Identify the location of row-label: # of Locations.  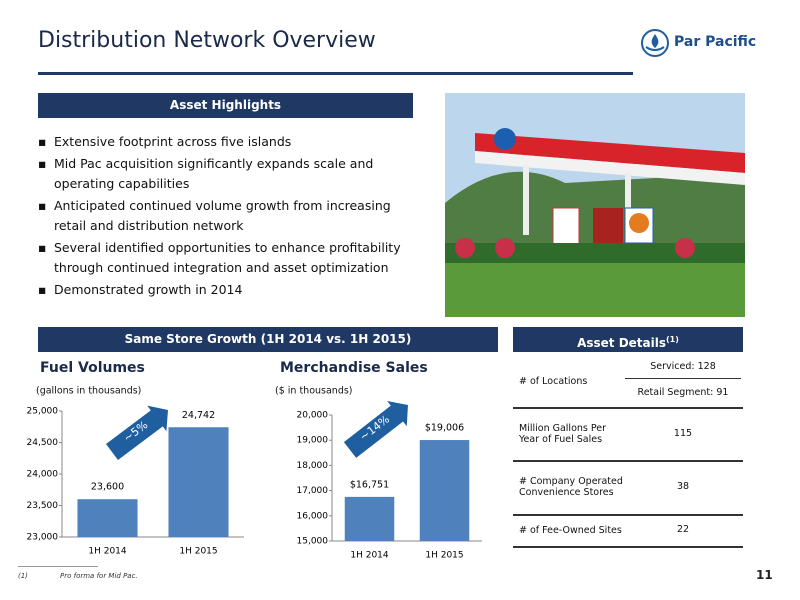
(553, 381).